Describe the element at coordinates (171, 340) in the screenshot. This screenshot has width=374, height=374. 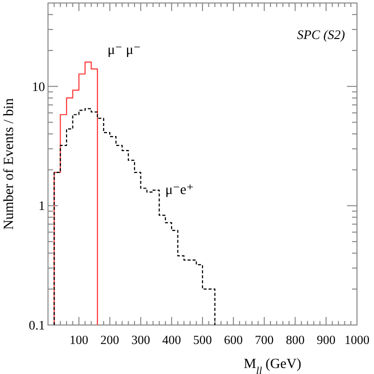
I see `x-tick-label: 400` at that location.